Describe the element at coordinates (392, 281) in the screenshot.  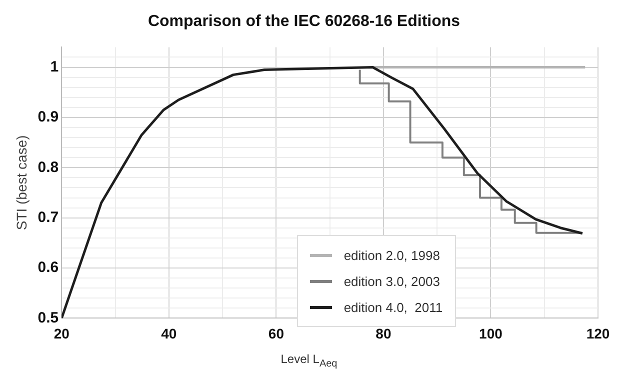
I see `legend-label: edition 3.0, 2003` at that location.